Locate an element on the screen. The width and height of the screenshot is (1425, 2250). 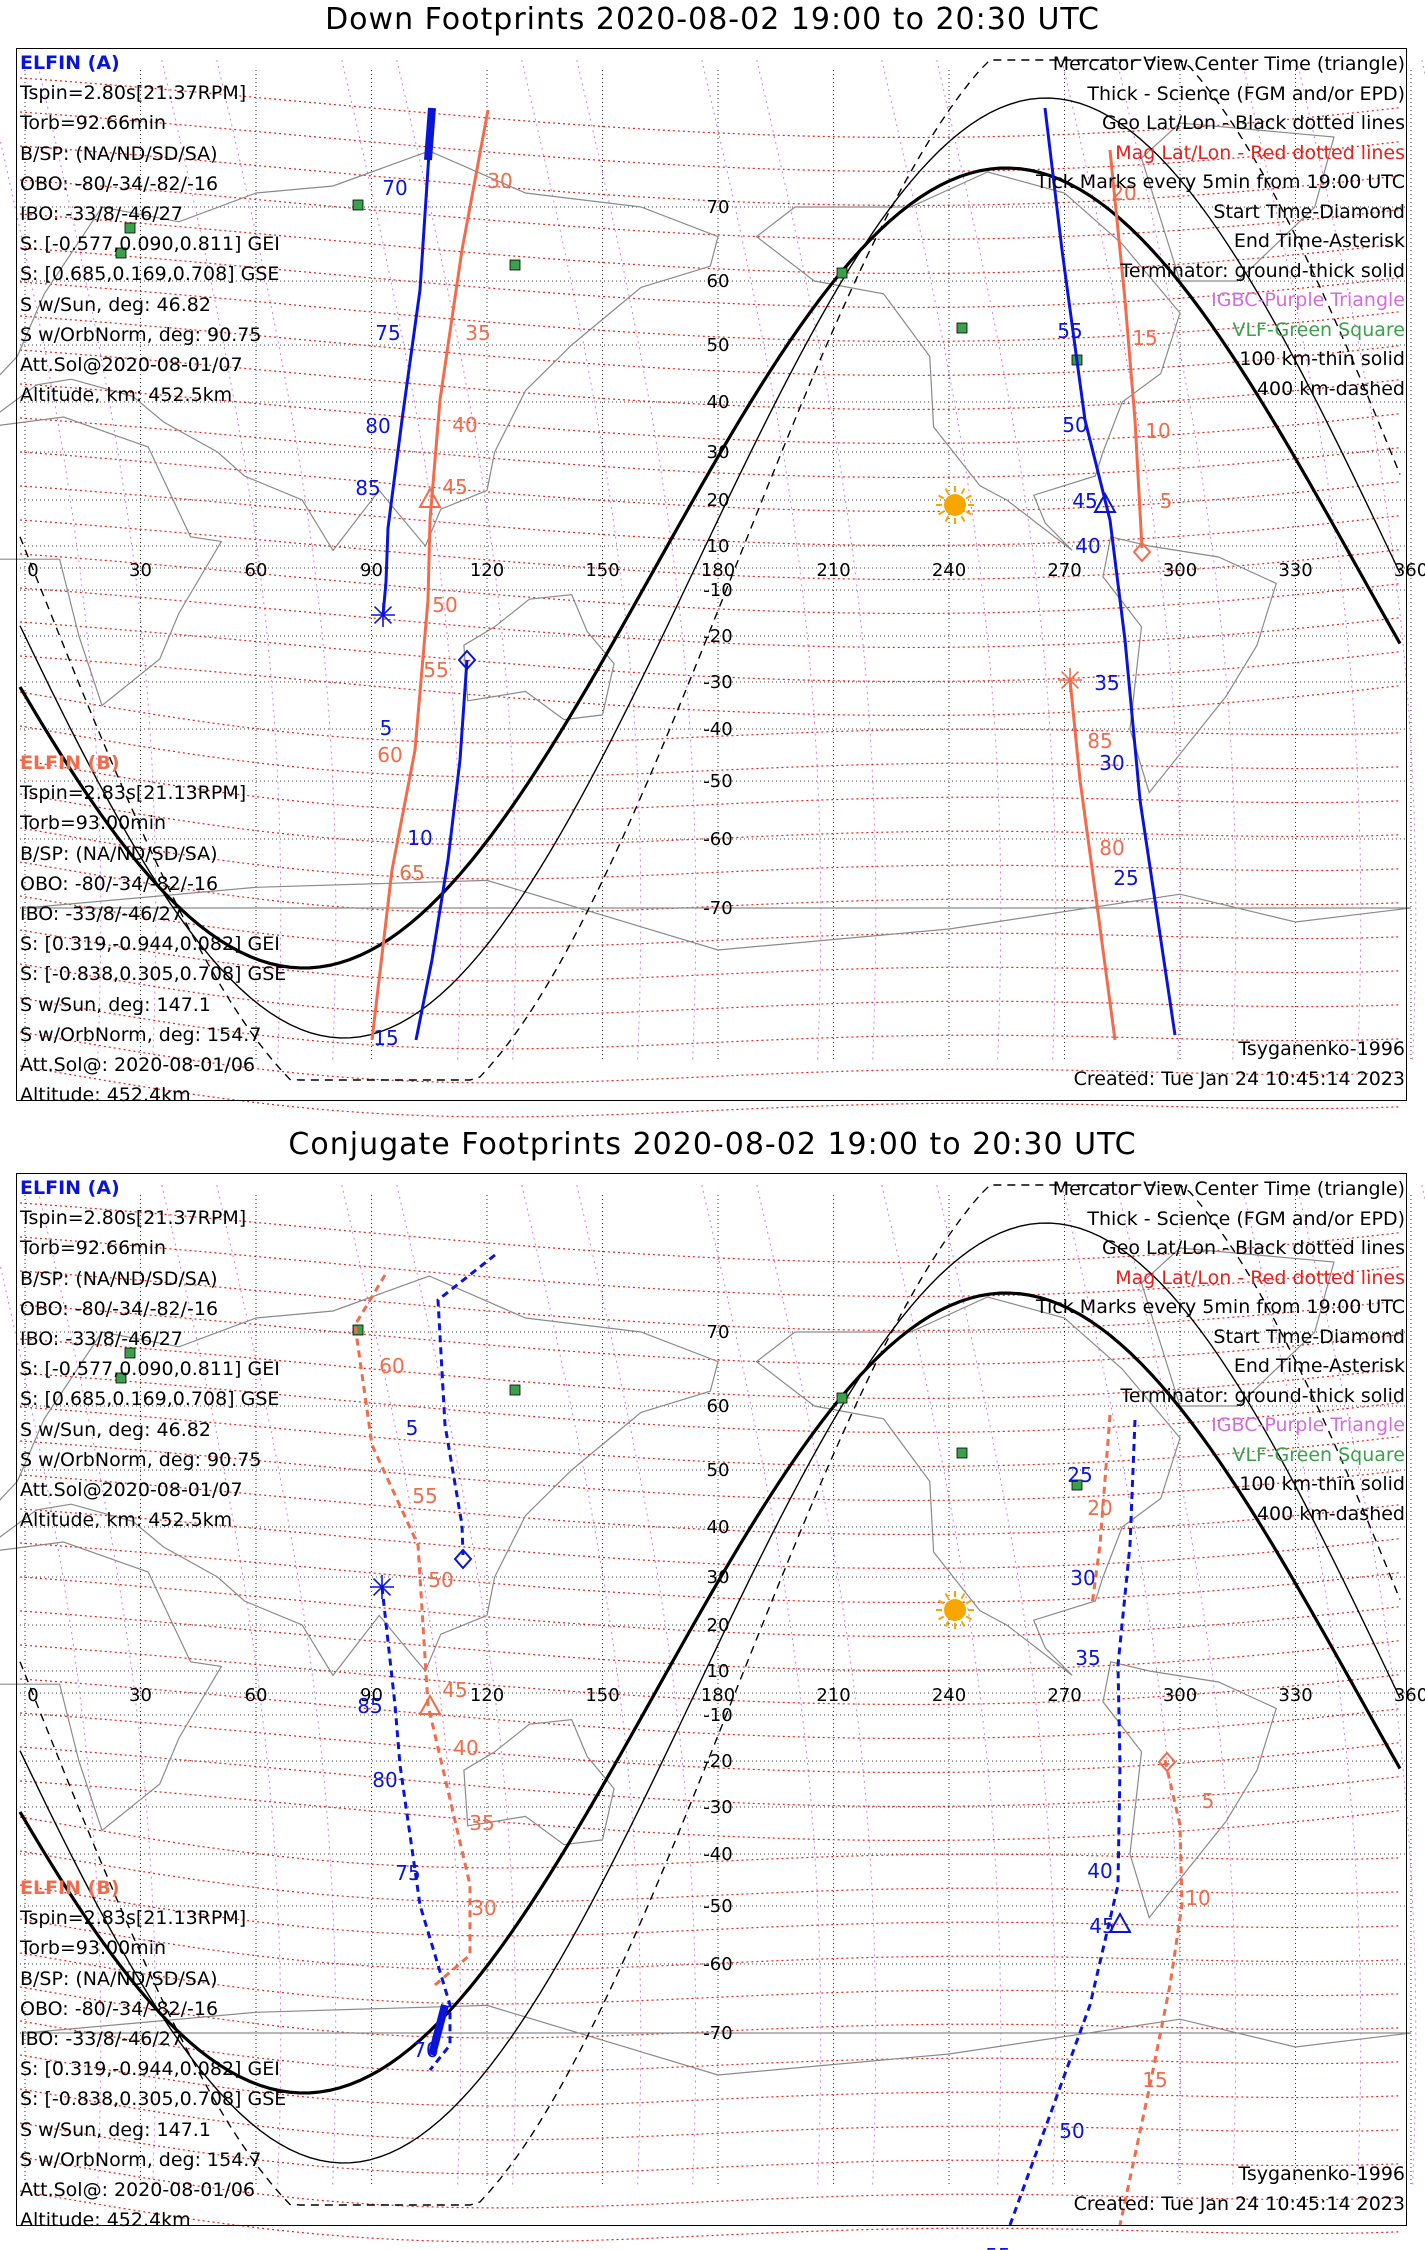
lat-tick-label: 20 is located at coordinates (718, 500).